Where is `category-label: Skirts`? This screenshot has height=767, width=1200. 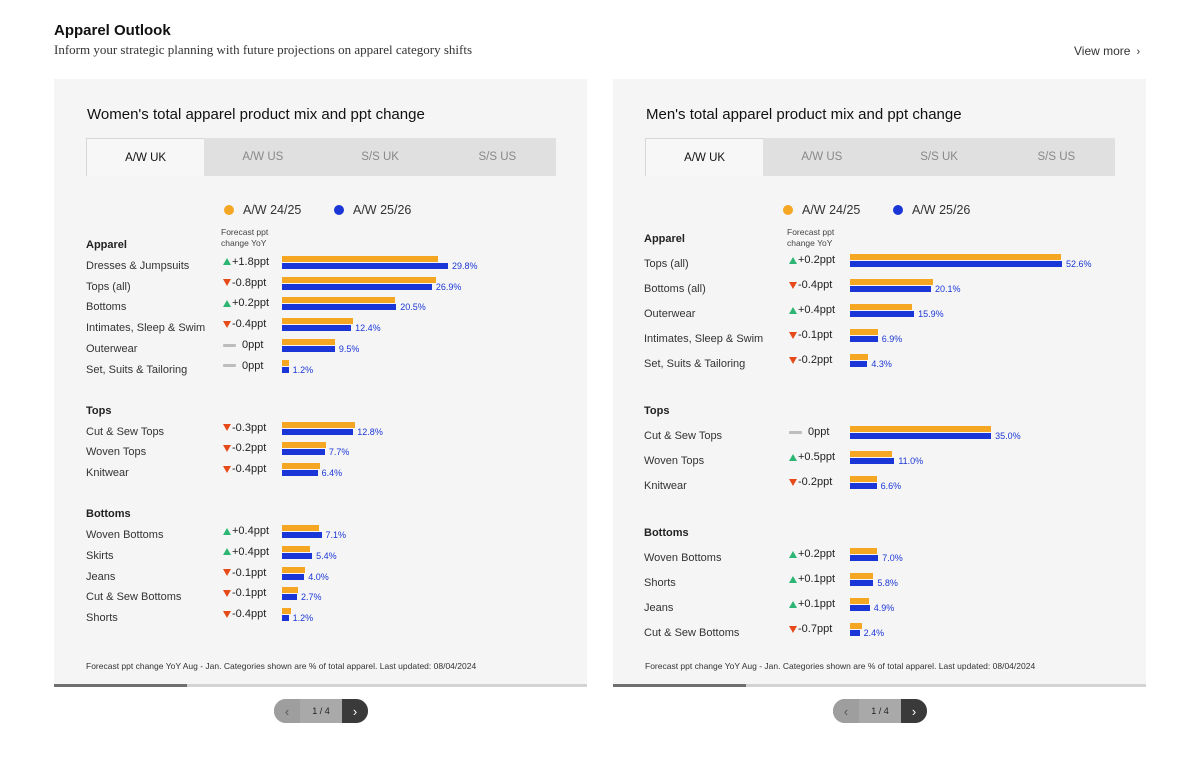
category-label: Skirts is located at coordinates (100, 555).